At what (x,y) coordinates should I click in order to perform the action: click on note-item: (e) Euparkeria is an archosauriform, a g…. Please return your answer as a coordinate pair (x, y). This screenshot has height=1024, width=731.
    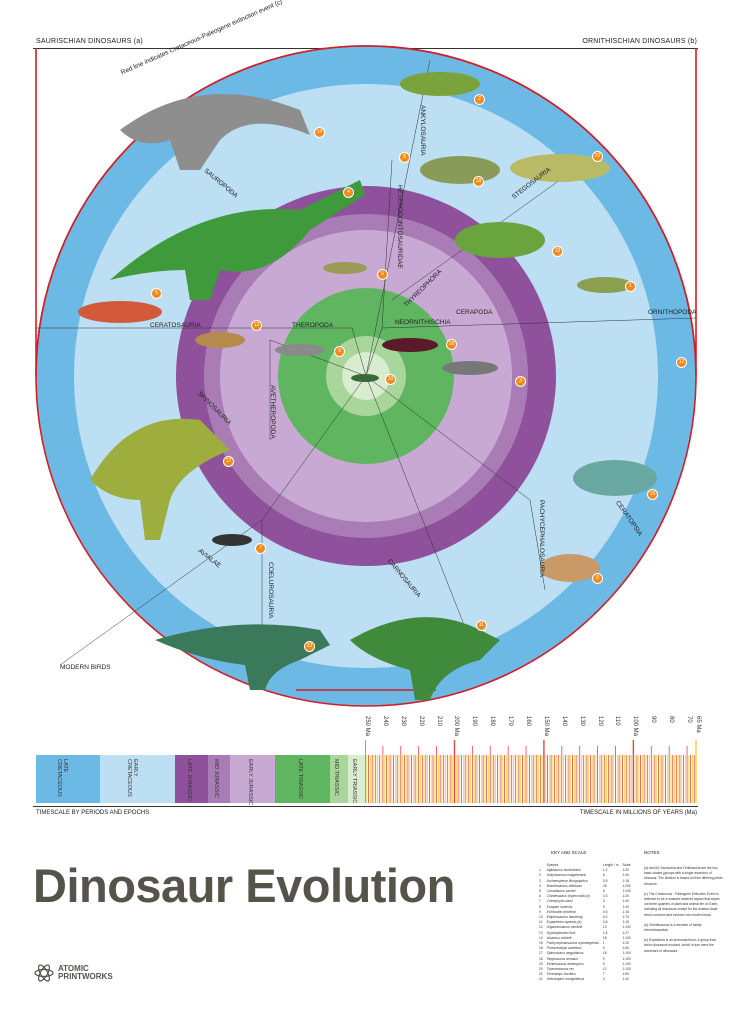
    Looking at the image, I should click on (680, 945).